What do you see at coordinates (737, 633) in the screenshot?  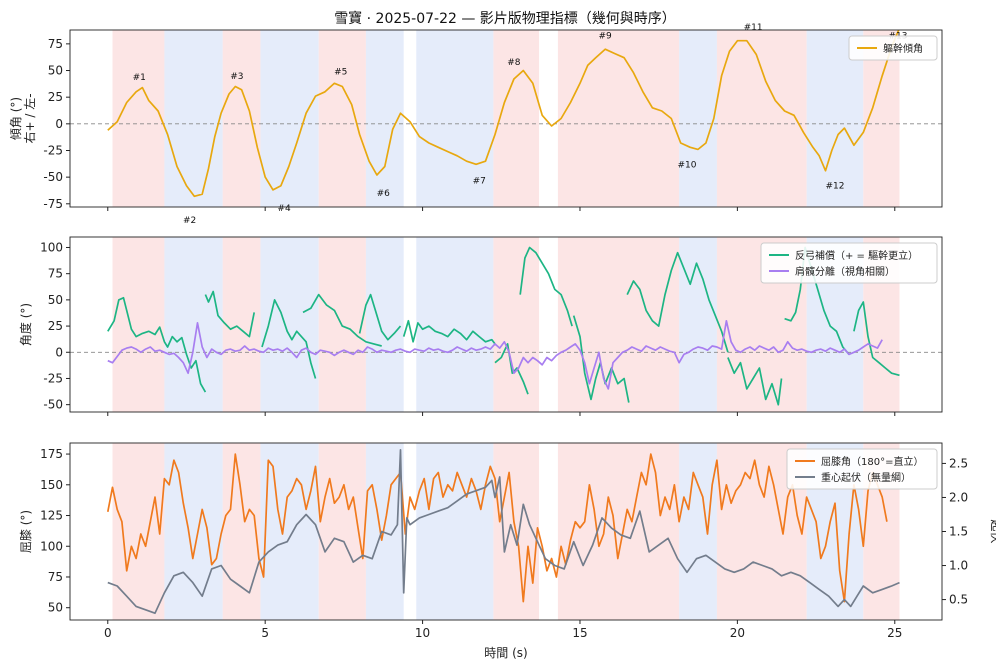 I see `x-tick-label: 20` at bounding box center [737, 633].